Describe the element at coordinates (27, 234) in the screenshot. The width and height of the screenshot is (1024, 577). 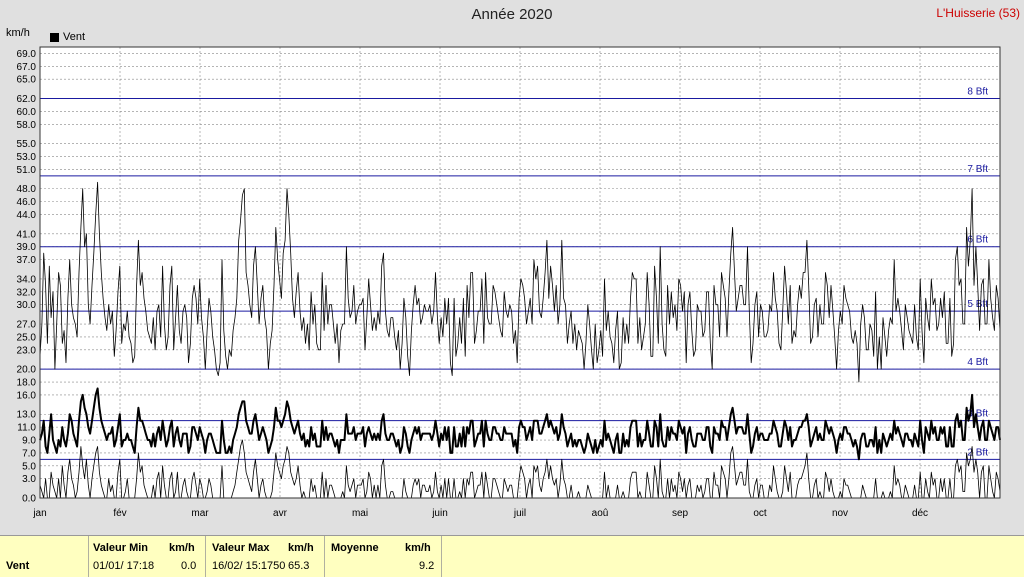
I see `y-tick-label: 41.0` at that location.